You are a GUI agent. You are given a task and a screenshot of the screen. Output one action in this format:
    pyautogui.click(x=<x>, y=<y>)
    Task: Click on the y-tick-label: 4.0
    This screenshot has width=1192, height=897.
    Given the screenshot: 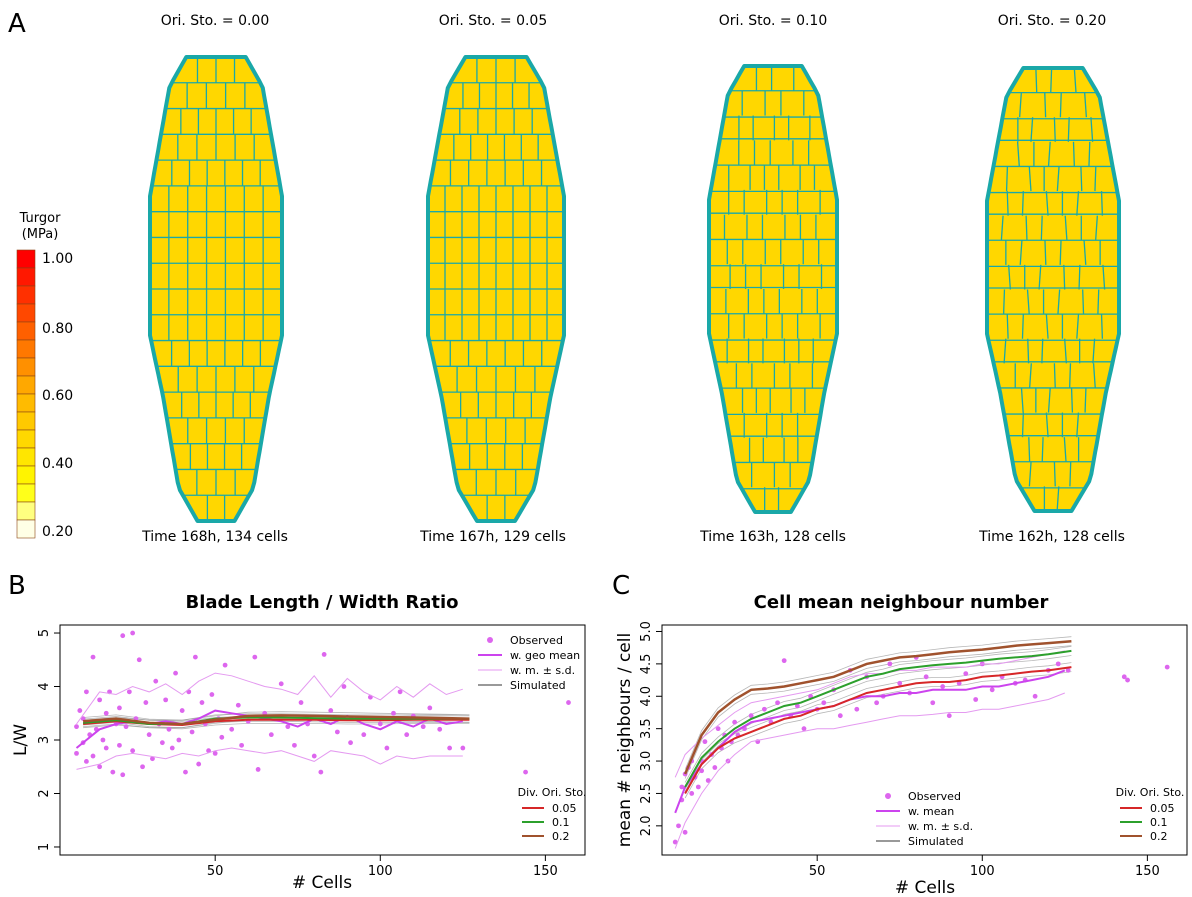 What is the action you would take?
    pyautogui.click(x=646, y=696)
    